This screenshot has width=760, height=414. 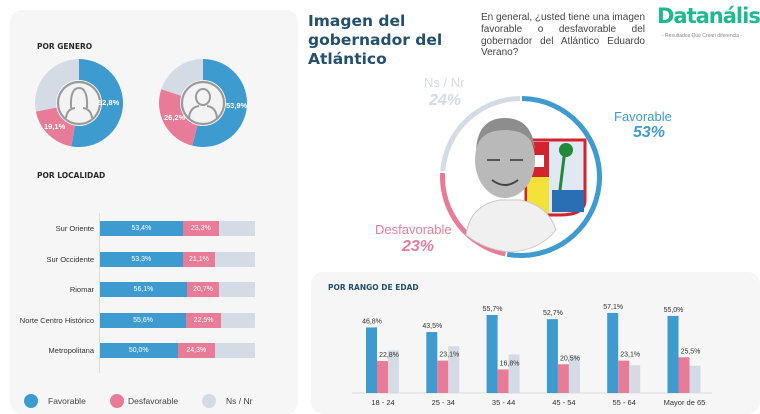 What do you see at coordinates (375, 40) in the screenshot?
I see `page-title: Imagen del gobernador del Atlántico` at bounding box center [375, 40].